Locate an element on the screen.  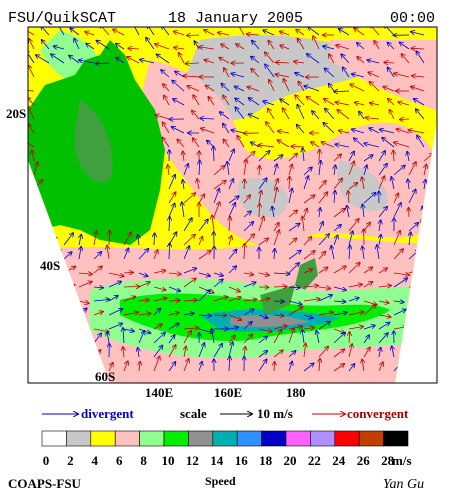
colorbar-label: 4 is located at coordinates (95, 460).